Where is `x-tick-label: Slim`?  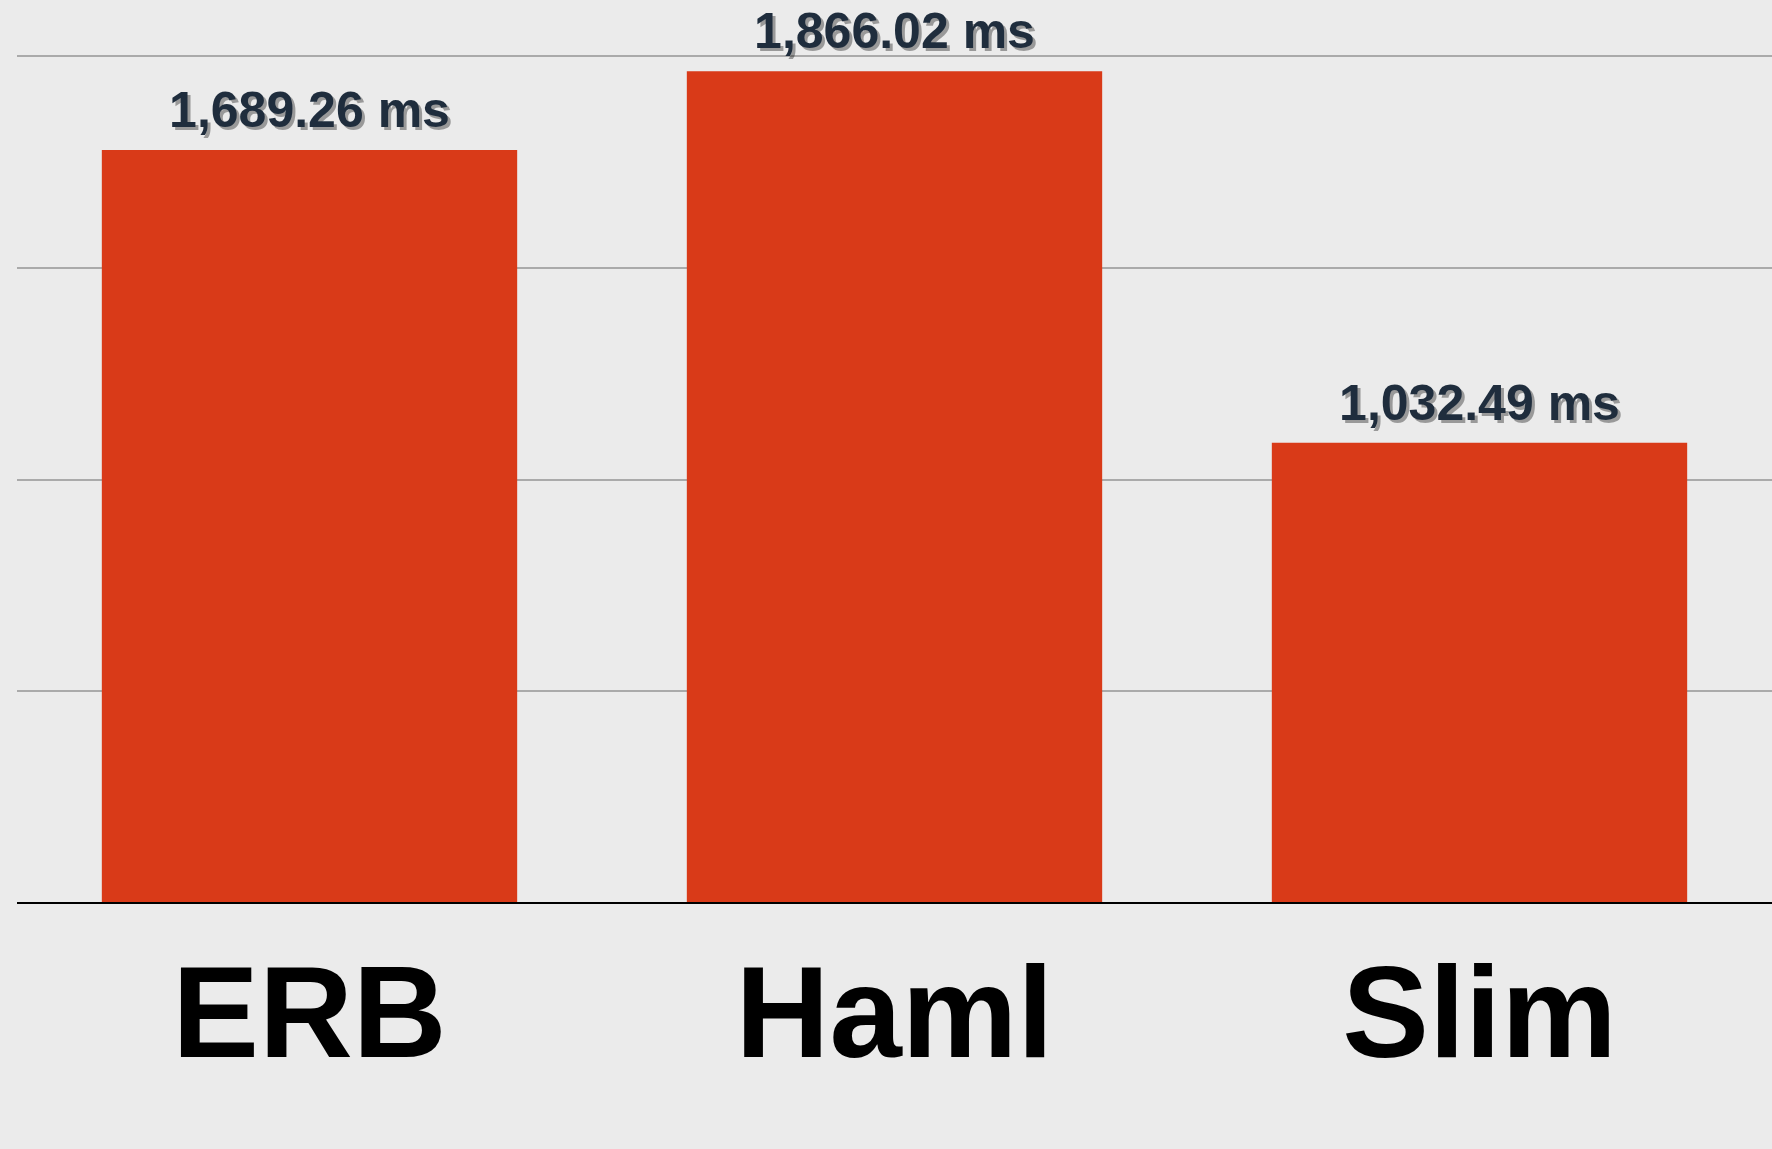
x-tick-label: Slim is located at coordinates (1479, 1011).